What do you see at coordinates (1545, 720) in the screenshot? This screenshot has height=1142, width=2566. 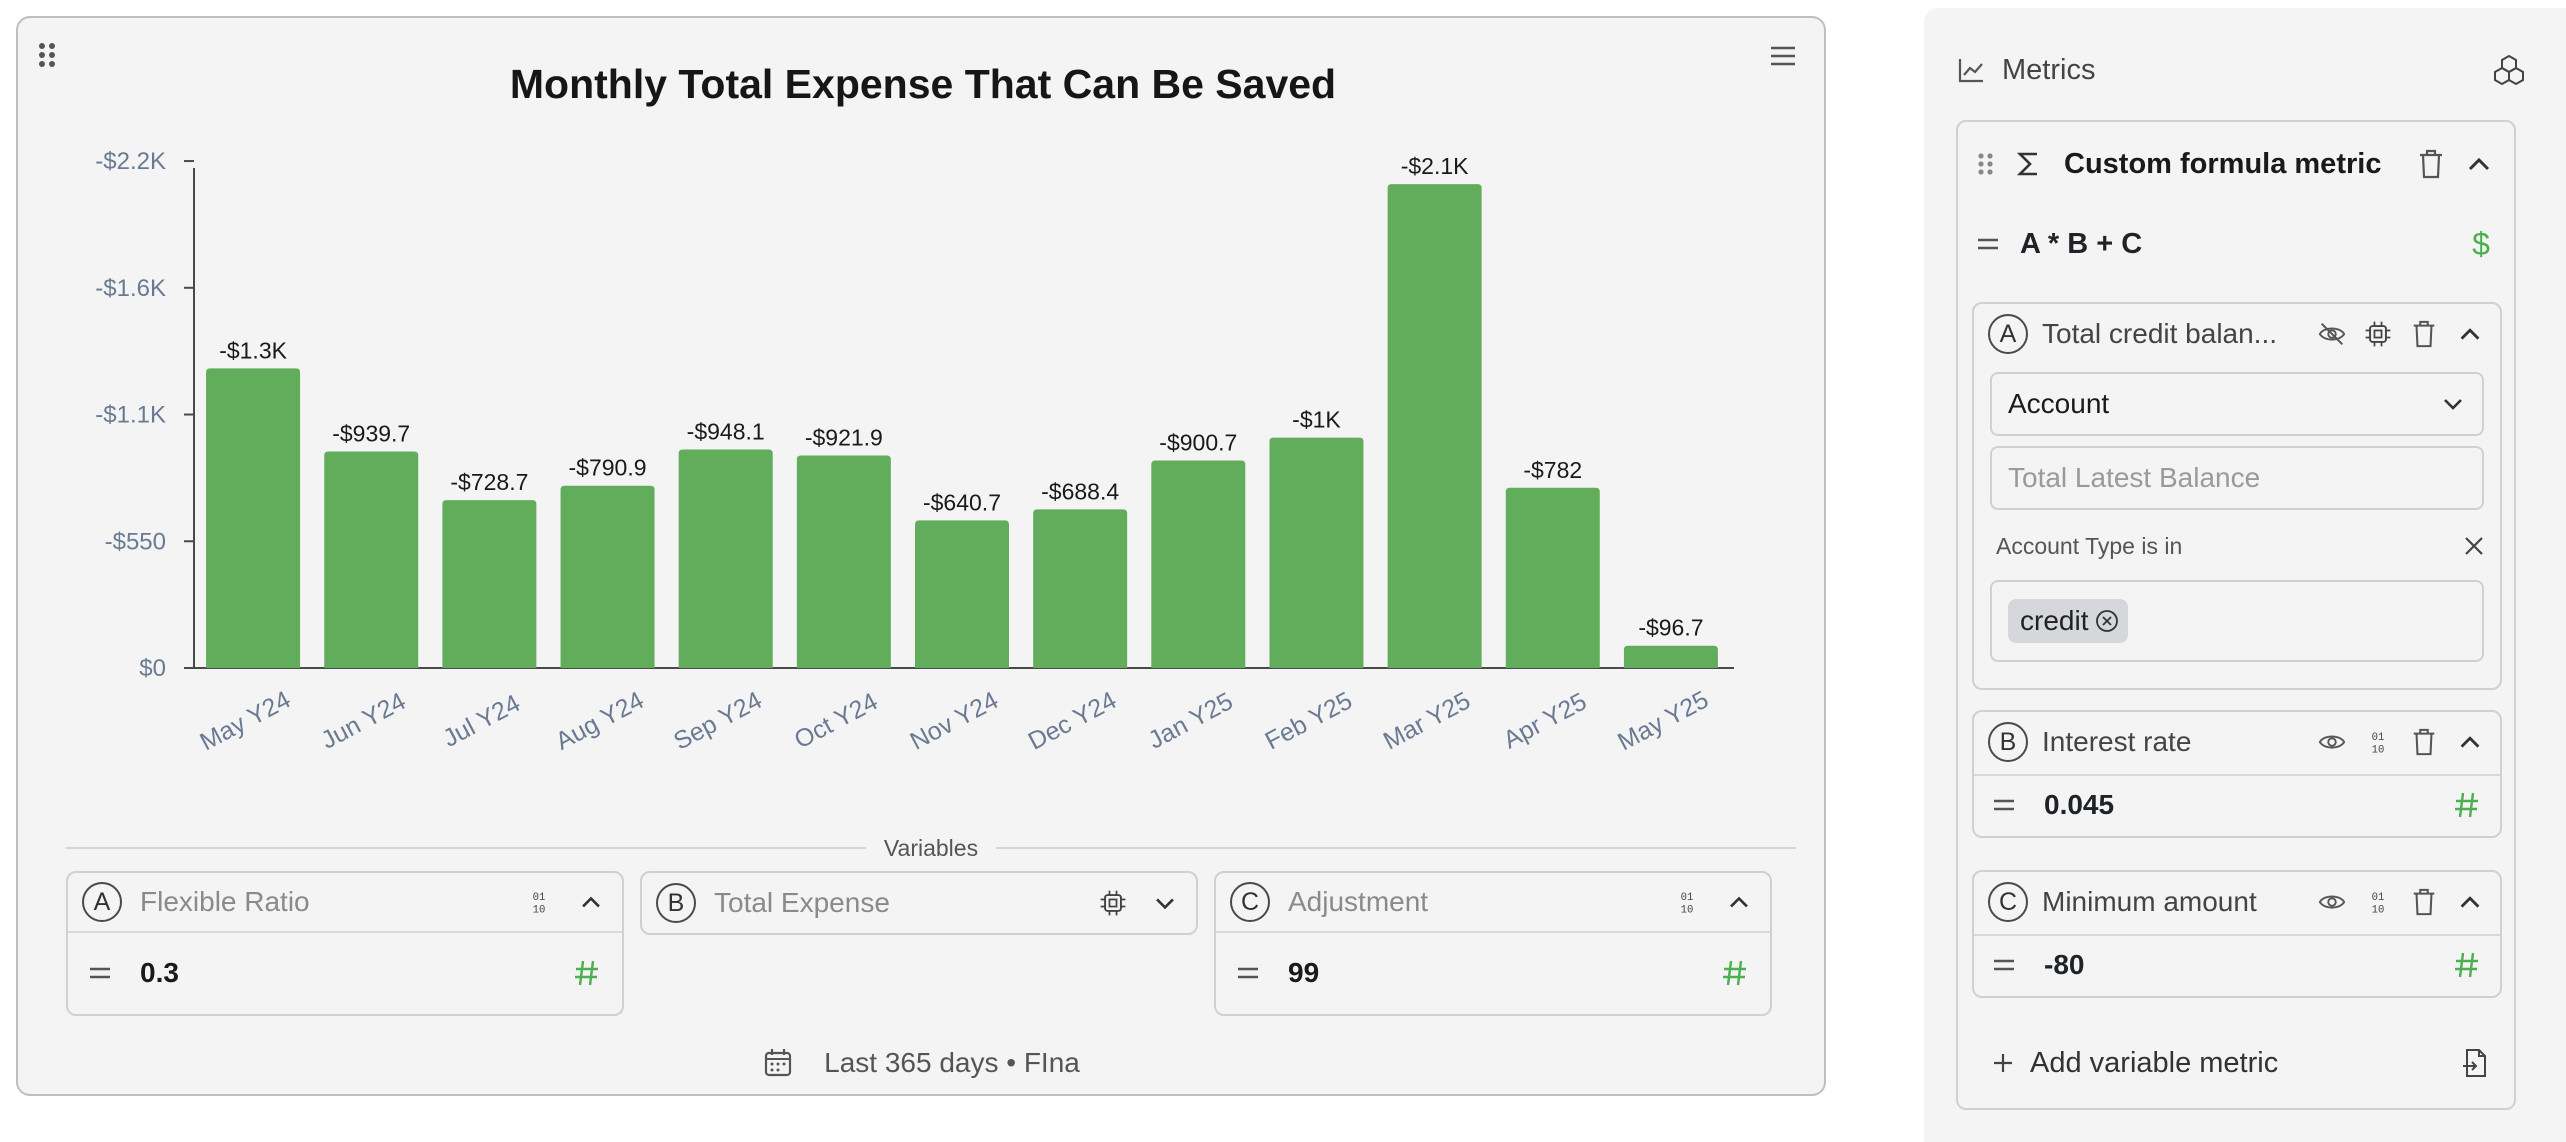 I see `x-category-label: Apr Y25` at bounding box center [1545, 720].